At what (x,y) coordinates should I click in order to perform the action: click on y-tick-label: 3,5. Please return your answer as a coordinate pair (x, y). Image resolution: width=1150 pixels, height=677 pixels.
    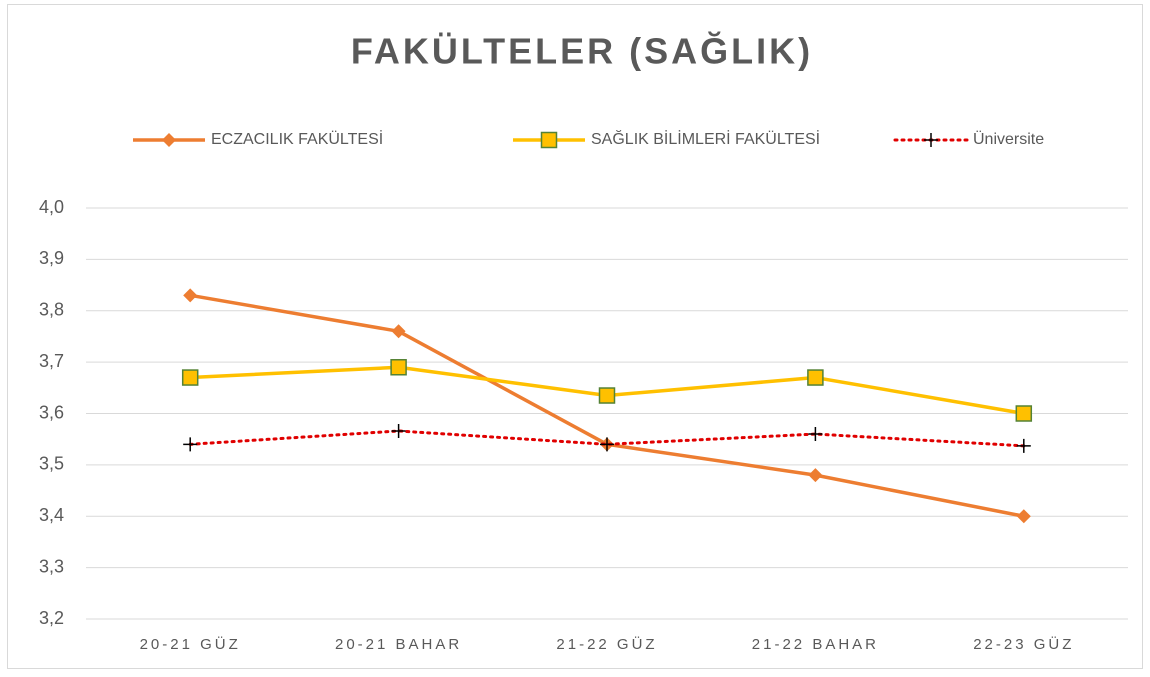
    Looking at the image, I should click on (51, 464).